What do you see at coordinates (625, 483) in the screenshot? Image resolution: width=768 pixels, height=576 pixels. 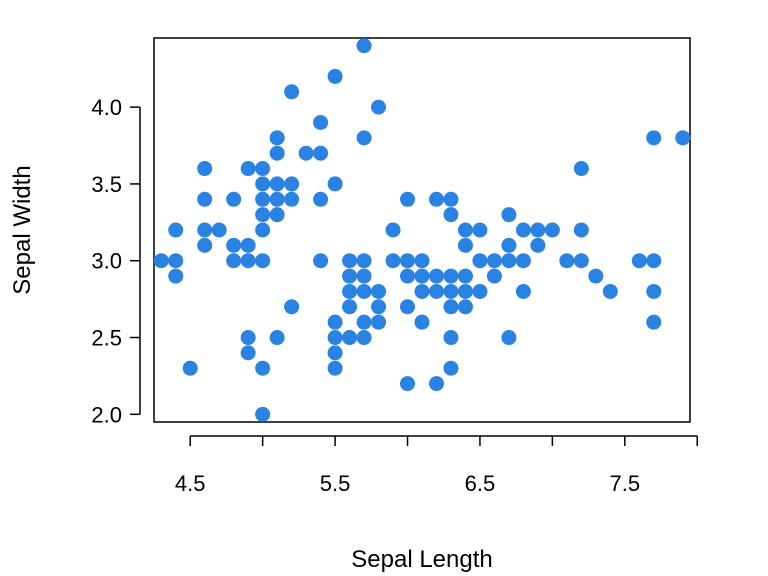 I see `x-tick-label: 7.5` at bounding box center [625, 483].